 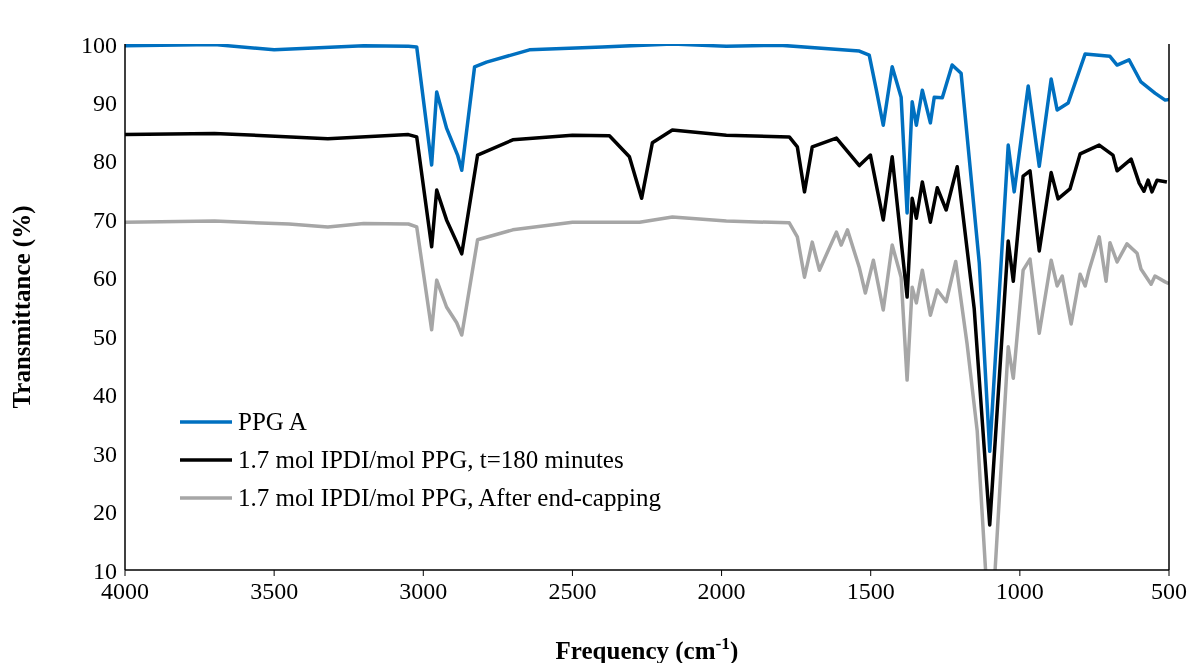 I want to click on y-tick-label: 50, so click(x=105, y=336).